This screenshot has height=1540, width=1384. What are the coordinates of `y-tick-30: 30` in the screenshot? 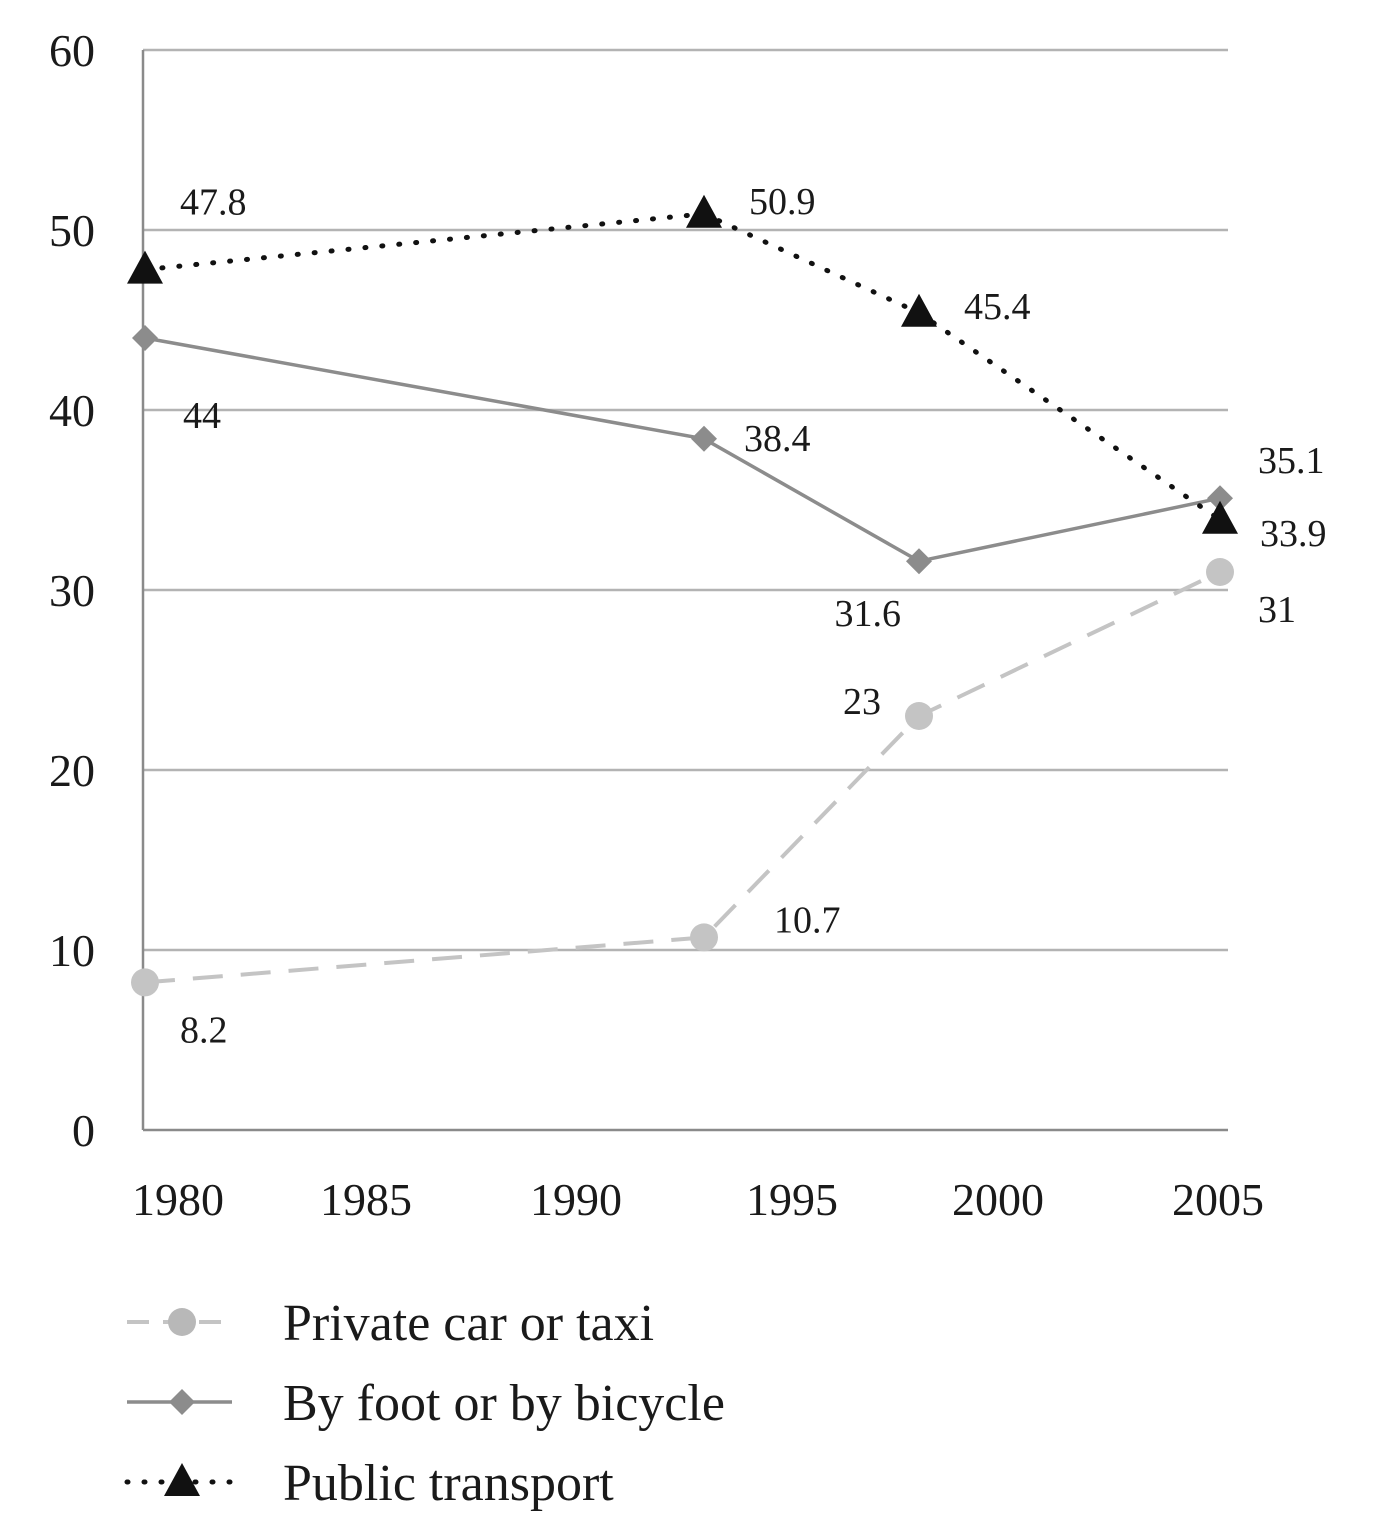 It's located at (72, 590).